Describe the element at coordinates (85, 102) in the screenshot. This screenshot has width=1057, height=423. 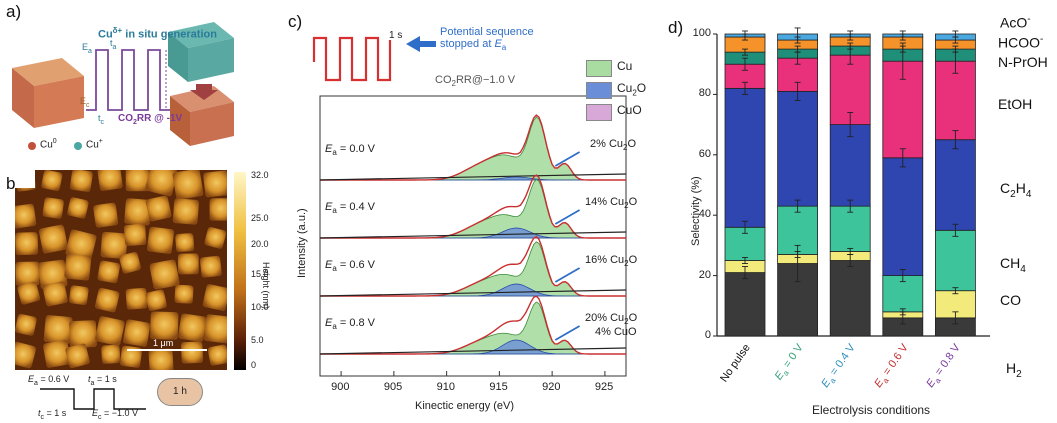
I see `panel-a-ec: Ec` at that location.